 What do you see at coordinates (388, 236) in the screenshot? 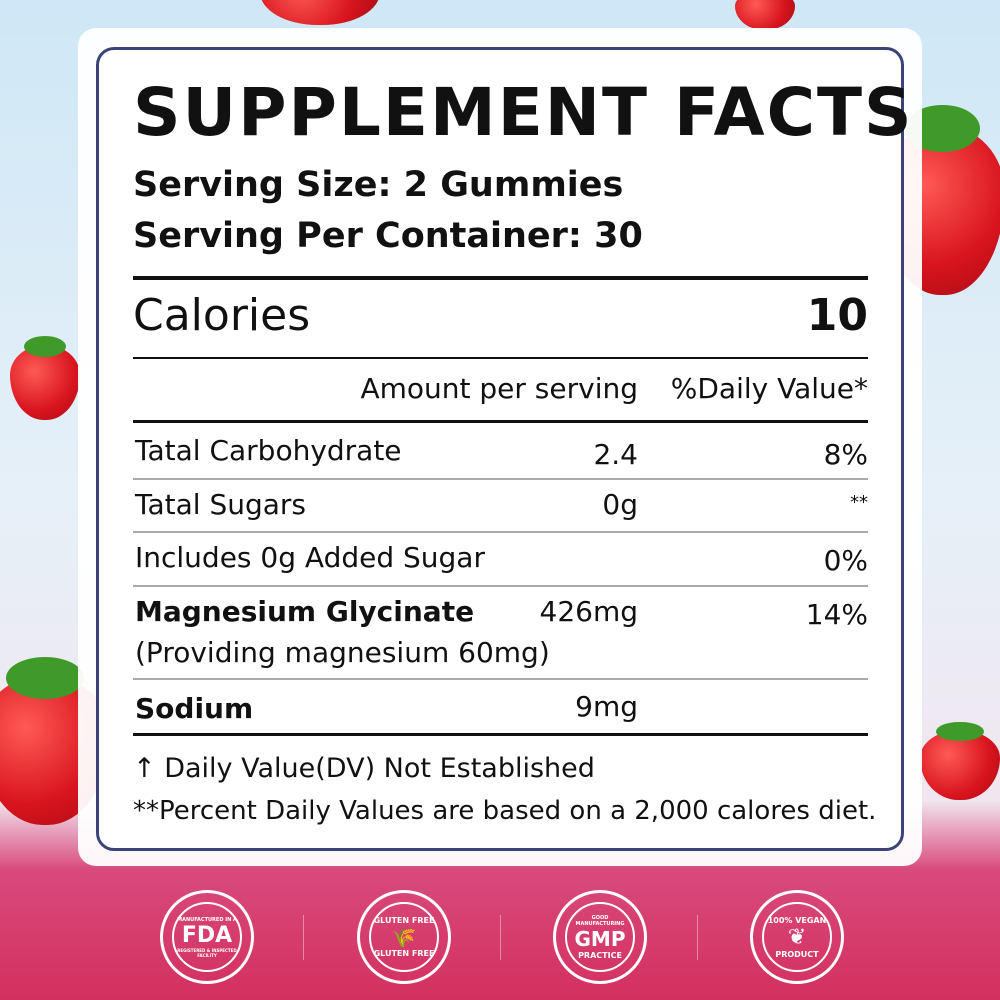
I see `servings-per-container: Serving Per Container: 30` at bounding box center [388, 236].